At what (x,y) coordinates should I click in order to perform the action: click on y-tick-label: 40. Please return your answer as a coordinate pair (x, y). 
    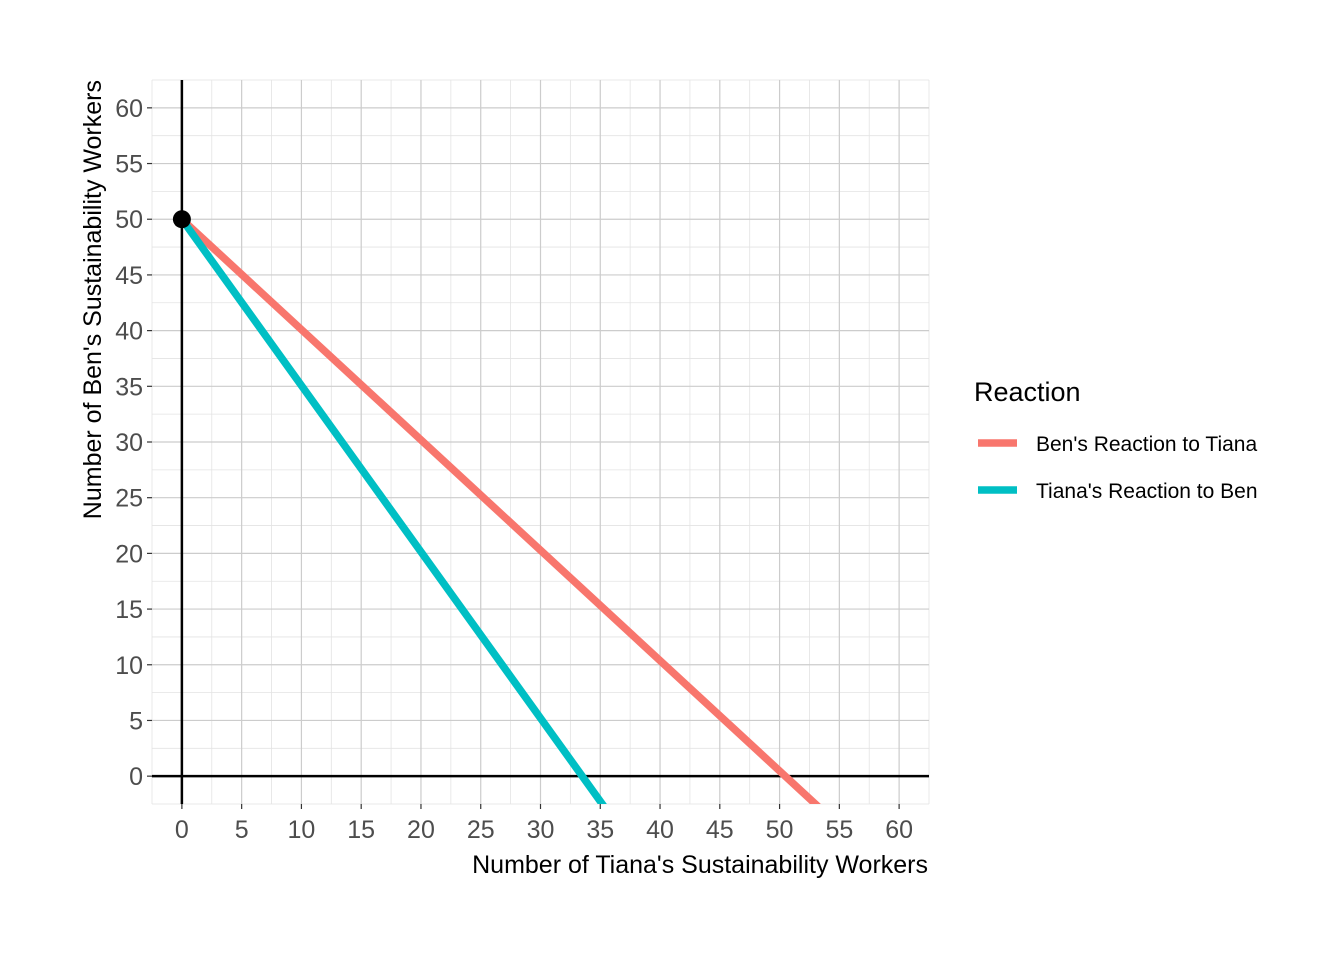
    Looking at the image, I should click on (129, 332).